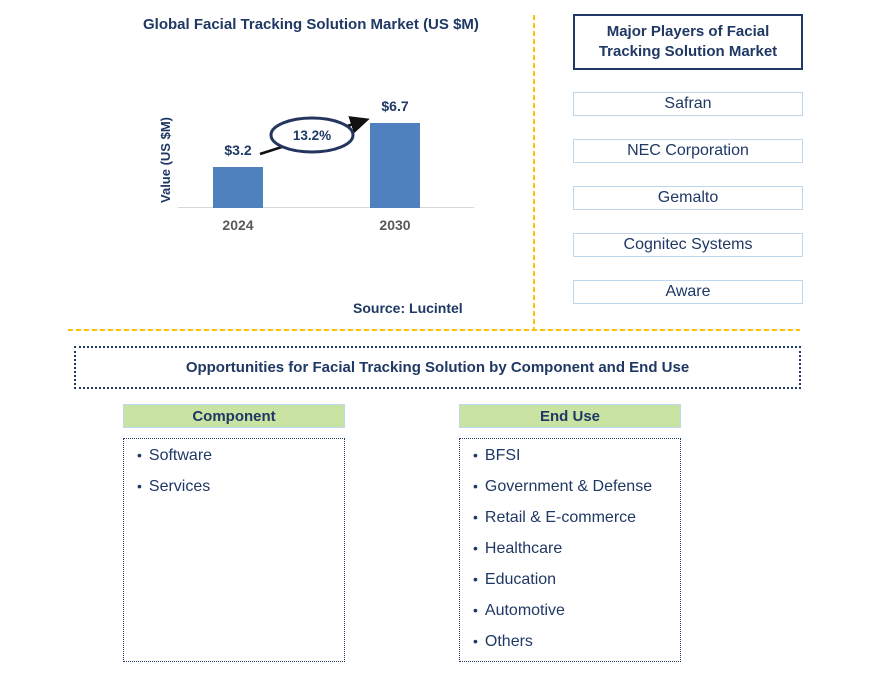  Describe the element at coordinates (560, 517) in the screenshot. I see `list-item-label: Retail & E-commerce` at that location.